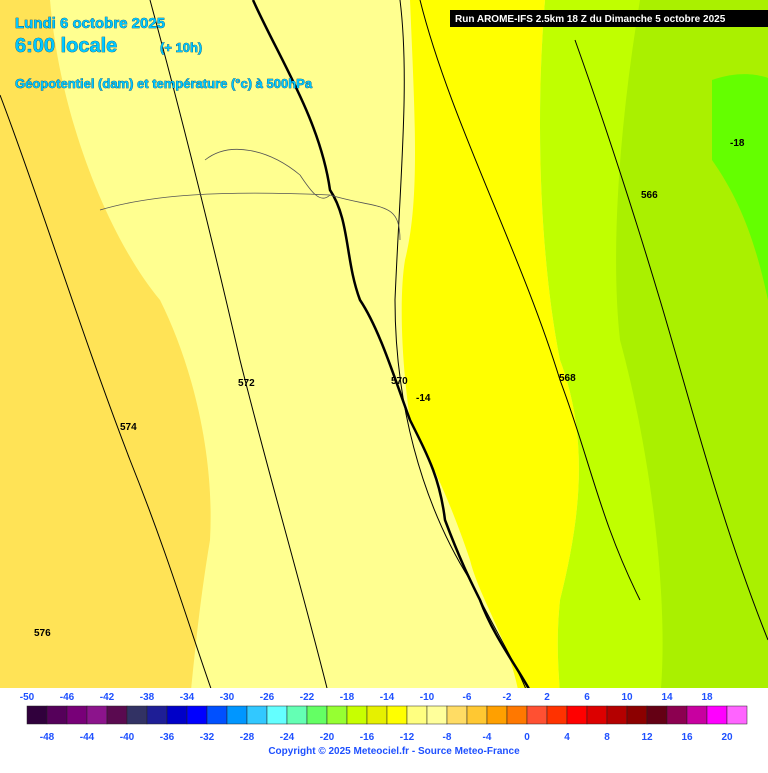  I want to click on legend-label: 16, so click(687, 737).